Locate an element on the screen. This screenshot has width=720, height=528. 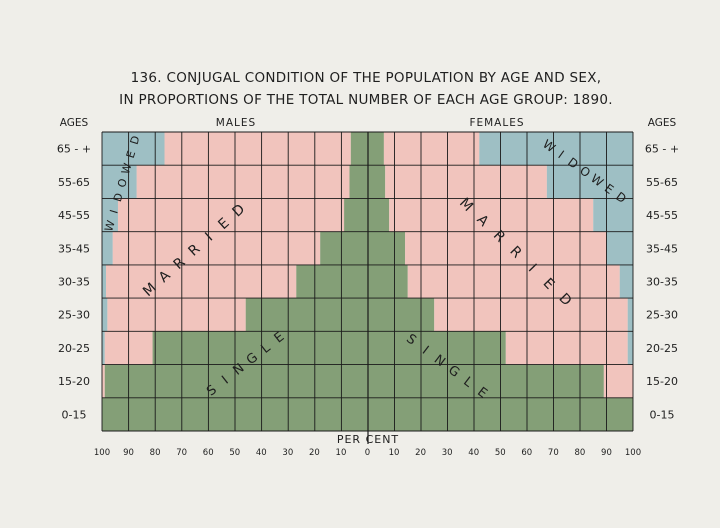
age-label-left-7: 15-20 is located at coordinates (74, 381).